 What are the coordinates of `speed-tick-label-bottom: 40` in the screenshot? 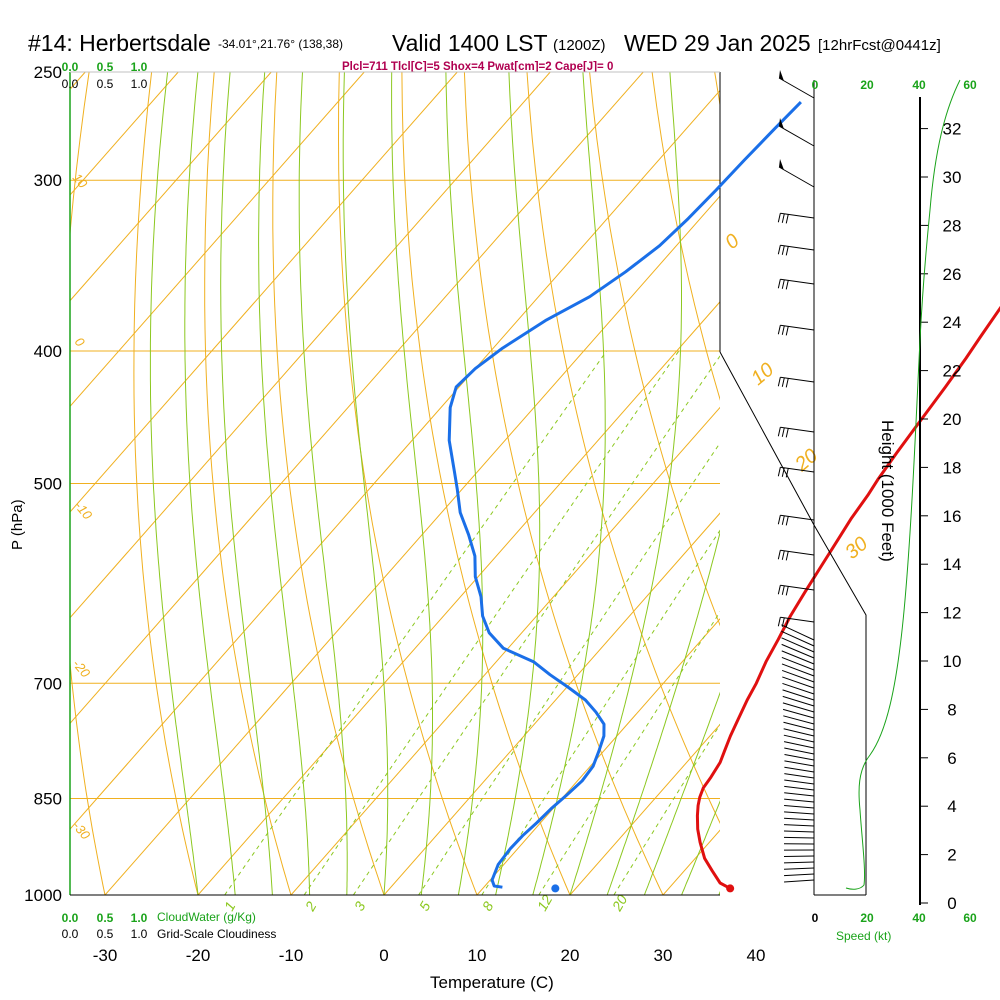 It's located at (919, 918).